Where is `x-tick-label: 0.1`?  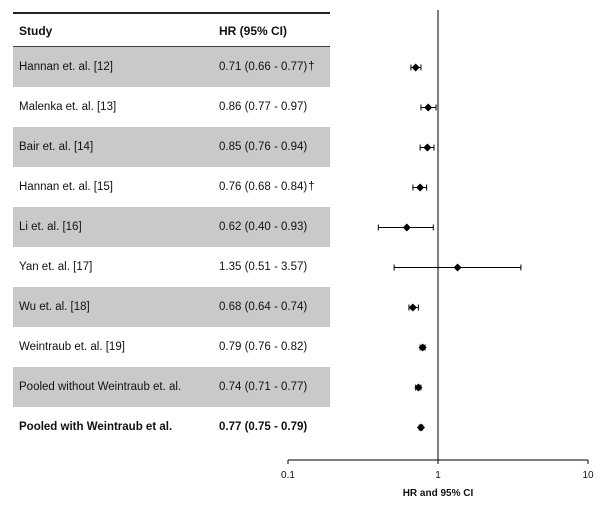 x-tick-label: 0.1 is located at coordinates (288, 475).